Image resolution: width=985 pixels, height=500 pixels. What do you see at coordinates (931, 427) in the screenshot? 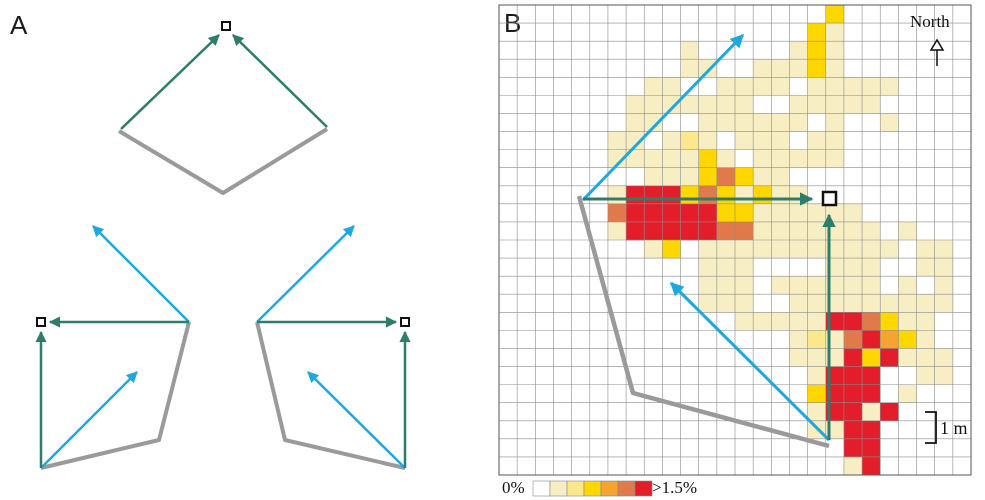
I see `scale-bar` at bounding box center [931, 427].